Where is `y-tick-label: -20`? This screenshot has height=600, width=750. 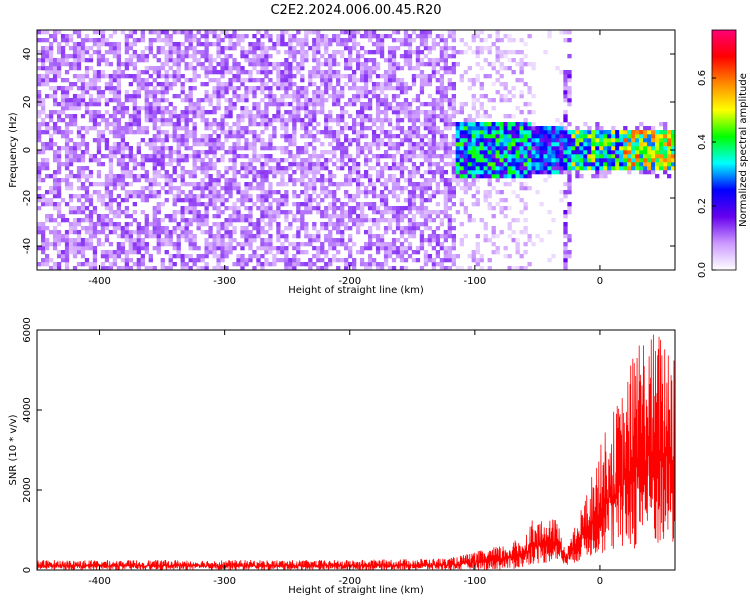 y-tick-label: -20 is located at coordinates (27, 198).